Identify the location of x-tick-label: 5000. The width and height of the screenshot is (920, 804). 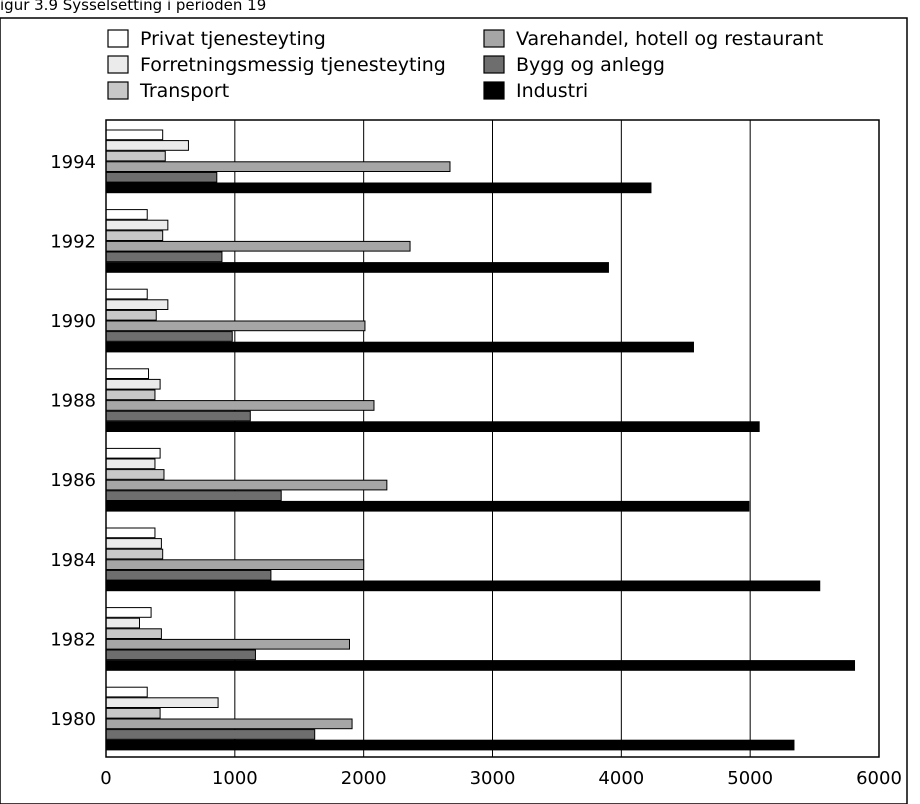
(750, 778).